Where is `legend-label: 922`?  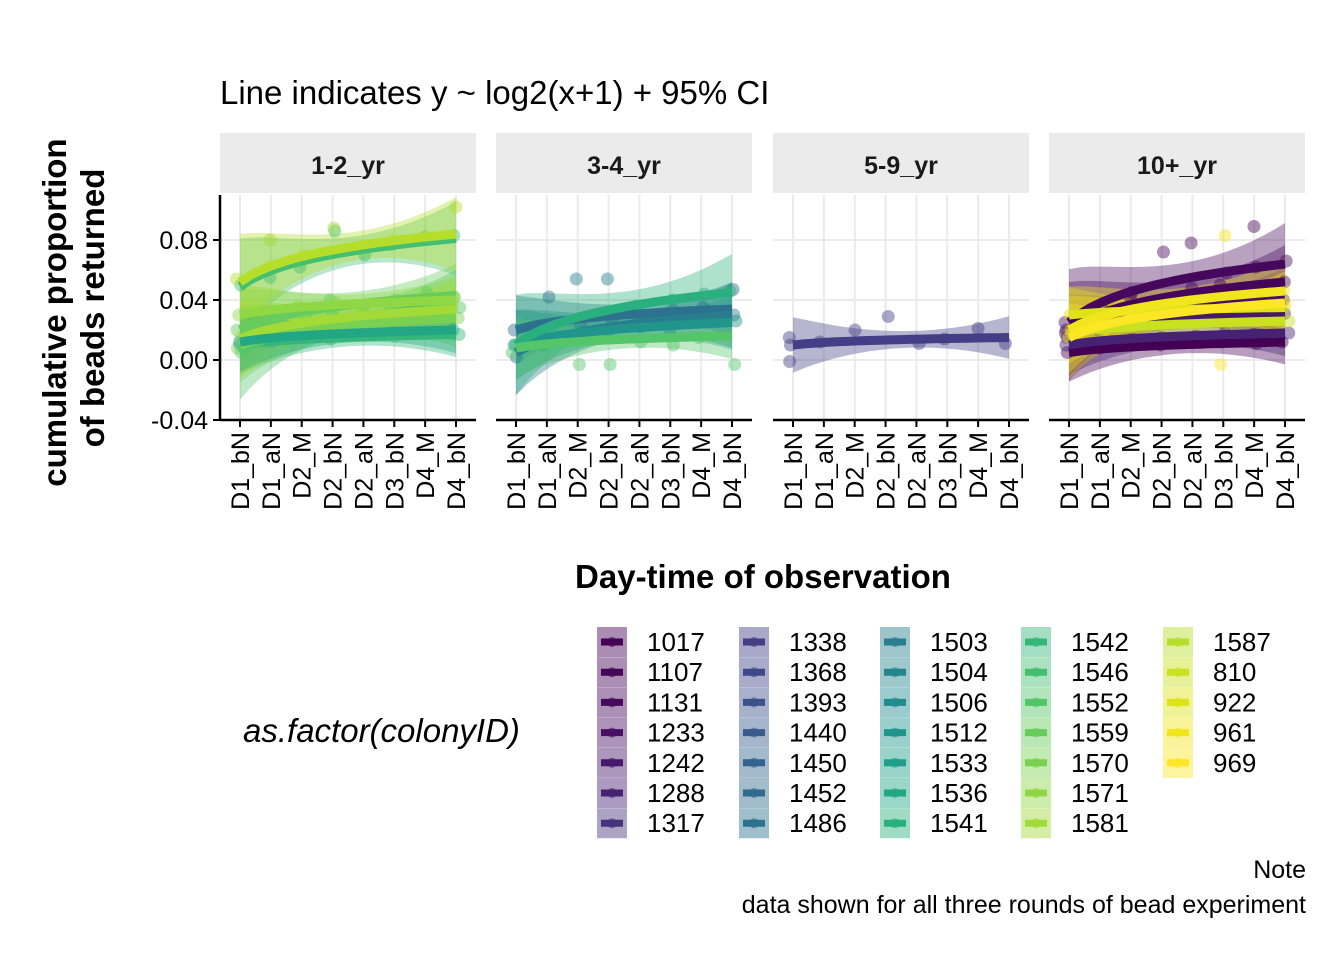 legend-label: 922 is located at coordinates (1234, 702).